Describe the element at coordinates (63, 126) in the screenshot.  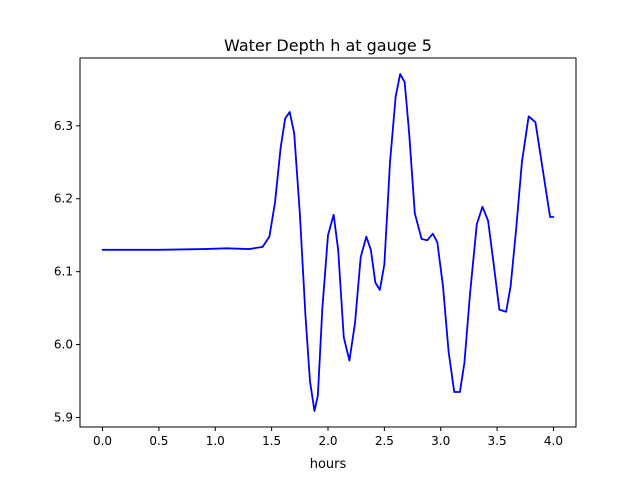
I see `y-tick-label: 6.3` at that location.